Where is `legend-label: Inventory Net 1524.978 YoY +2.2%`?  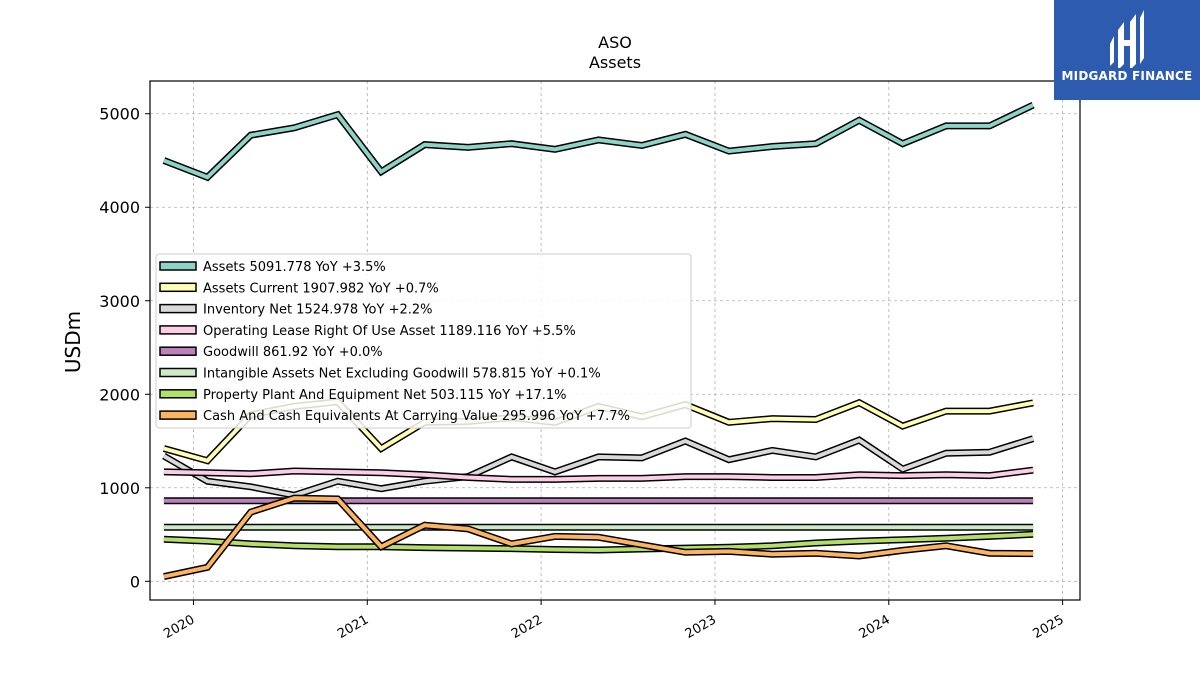
legend-label: Inventory Net 1524.978 YoY +2.2% is located at coordinates (318, 310).